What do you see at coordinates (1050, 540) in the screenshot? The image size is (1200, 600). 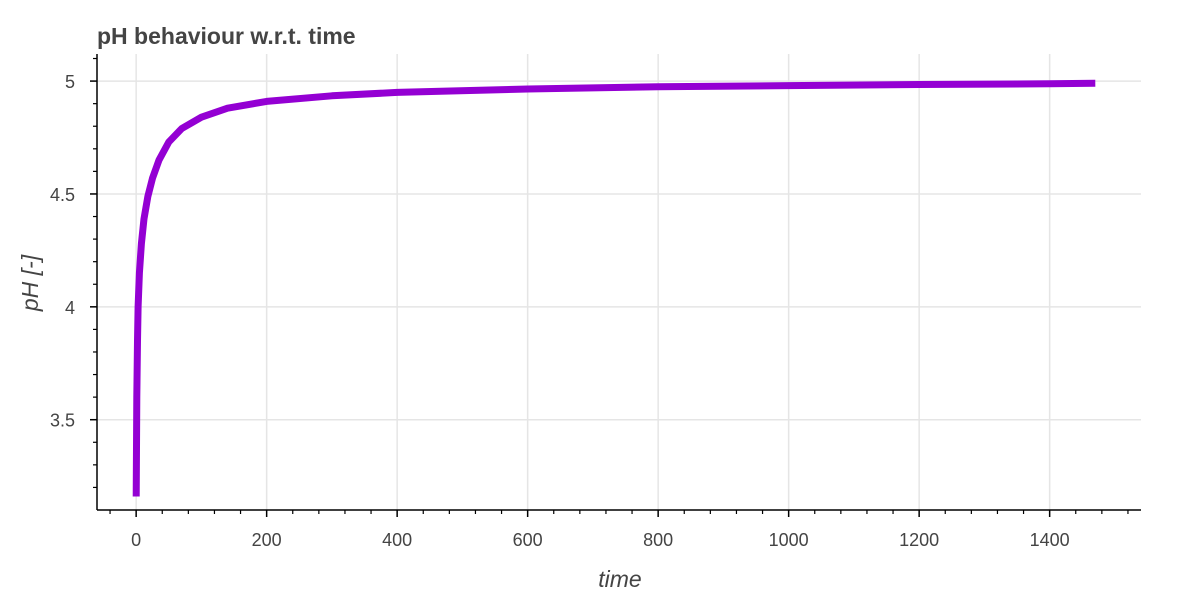 I see `x-tick-label: 1400` at bounding box center [1050, 540].